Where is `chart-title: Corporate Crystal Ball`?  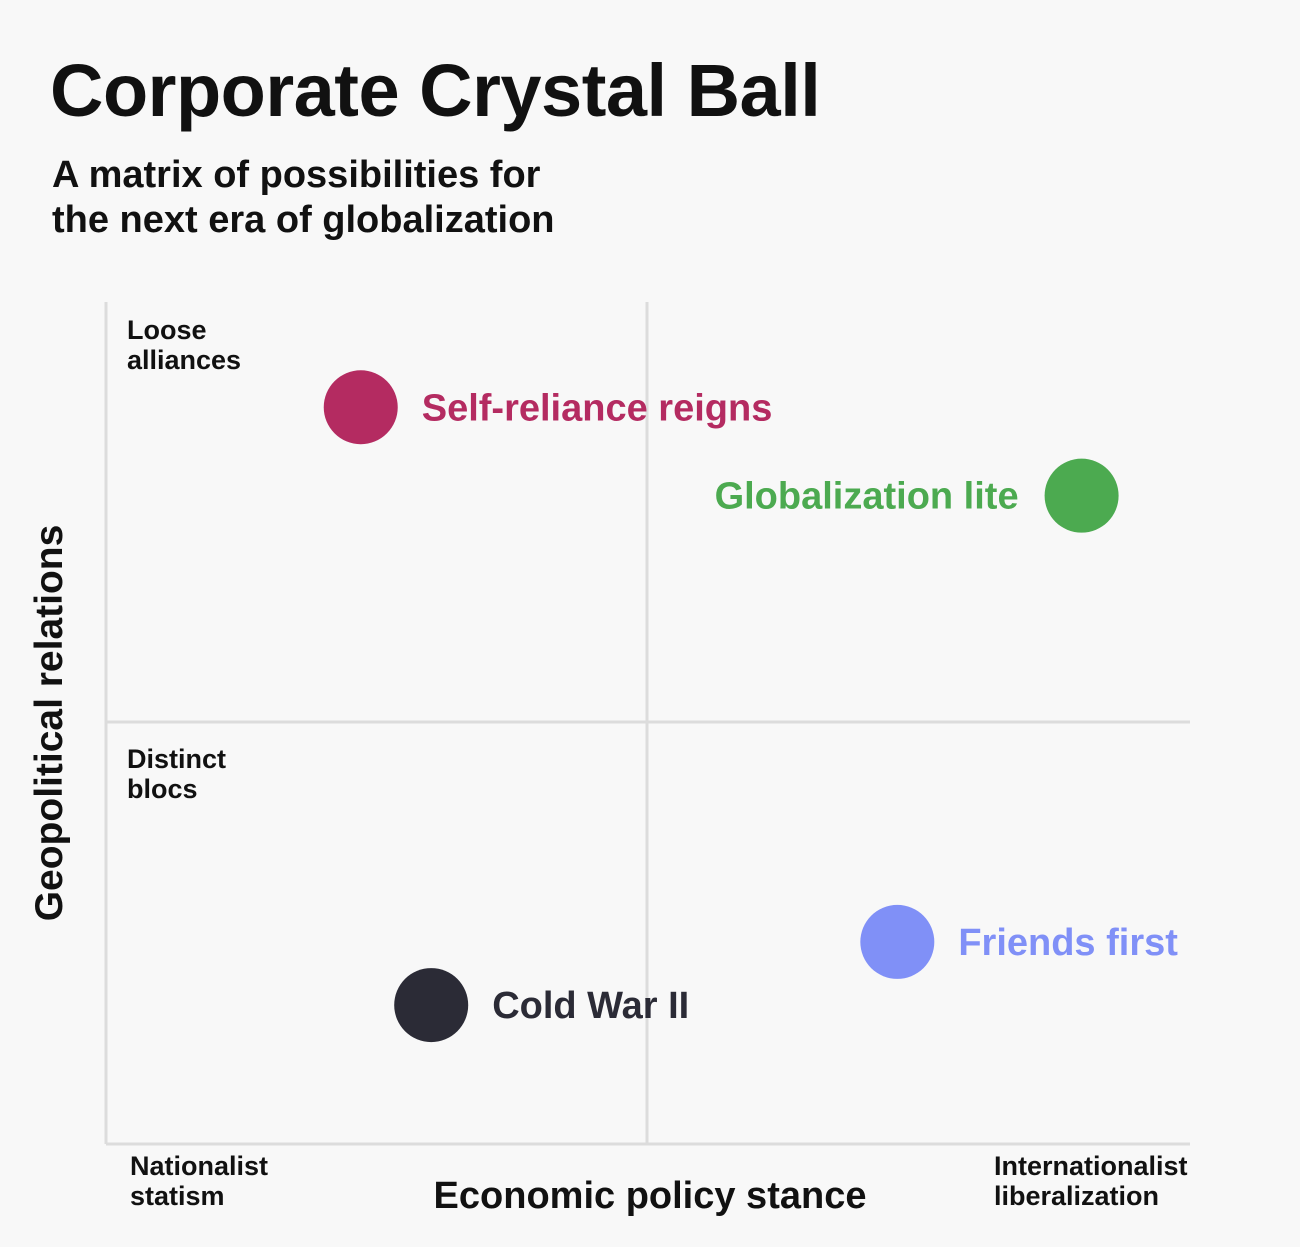
chart-title: Corporate Crystal Ball is located at coordinates (435, 90).